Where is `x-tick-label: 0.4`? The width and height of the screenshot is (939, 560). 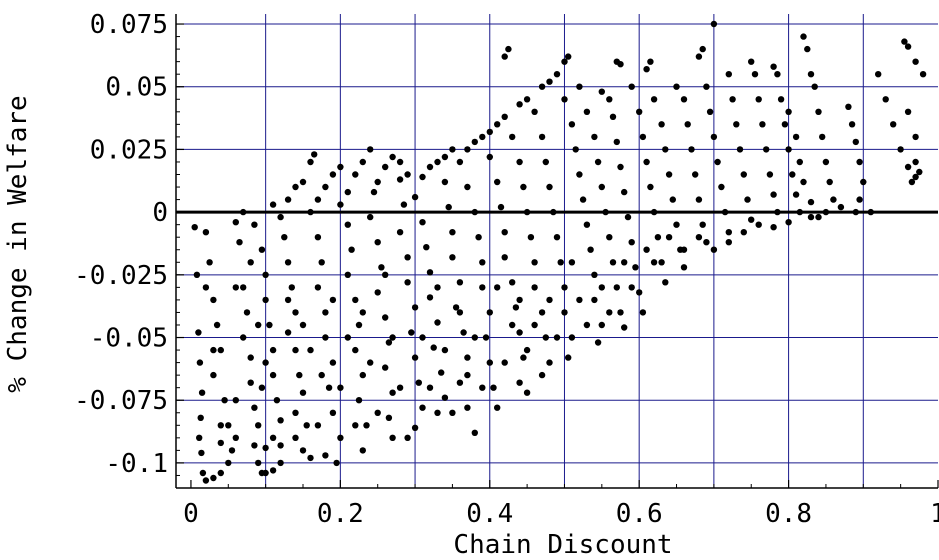
x-tick-label: 0.4 is located at coordinates (489, 514).